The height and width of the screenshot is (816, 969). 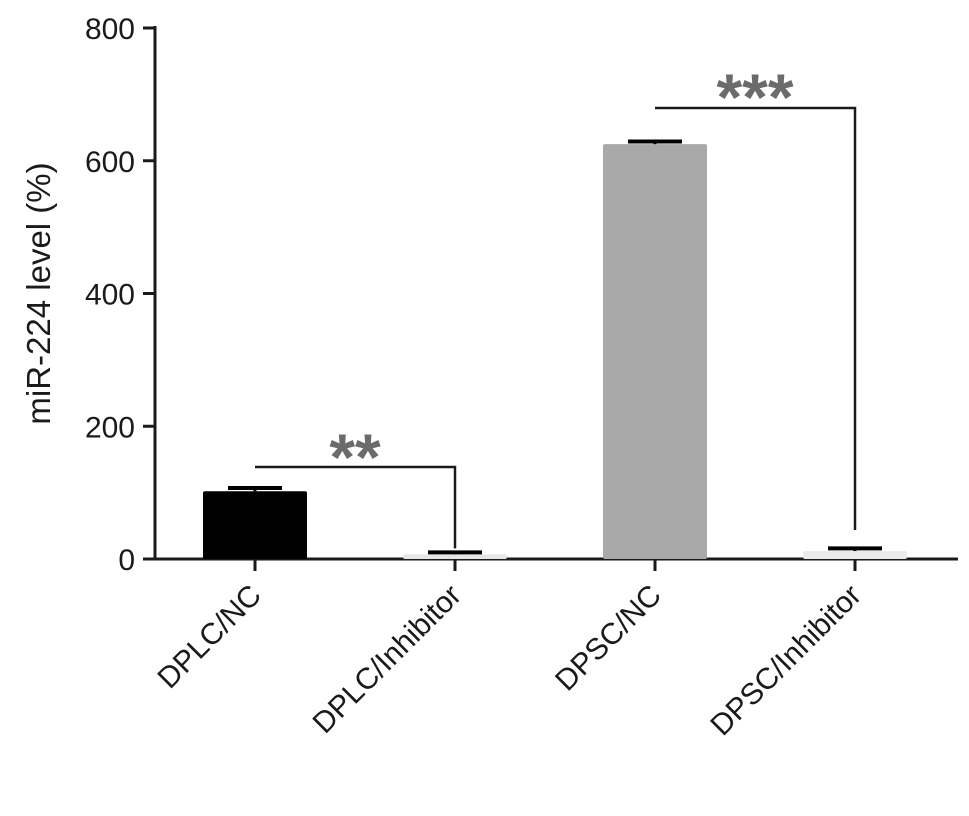 What do you see at coordinates (110, 162) in the screenshot?
I see `y-tick-label-600: 600` at bounding box center [110, 162].